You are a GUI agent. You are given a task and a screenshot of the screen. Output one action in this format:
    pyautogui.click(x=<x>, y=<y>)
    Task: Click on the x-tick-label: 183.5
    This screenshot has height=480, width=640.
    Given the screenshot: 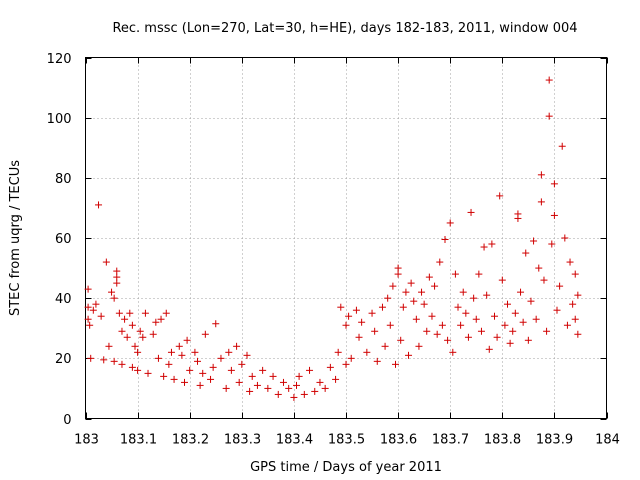 What is the action you would take?
    pyautogui.click(x=346, y=440)
    